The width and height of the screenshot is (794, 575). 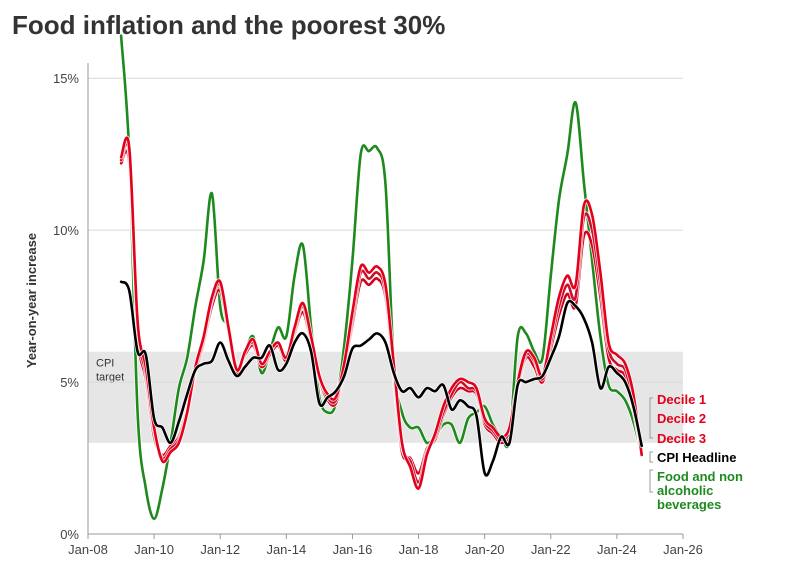 What do you see at coordinates (110, 378) in the screenshot?
I see `cpi-target-label-line2: target` at bounding box center [110, 378].